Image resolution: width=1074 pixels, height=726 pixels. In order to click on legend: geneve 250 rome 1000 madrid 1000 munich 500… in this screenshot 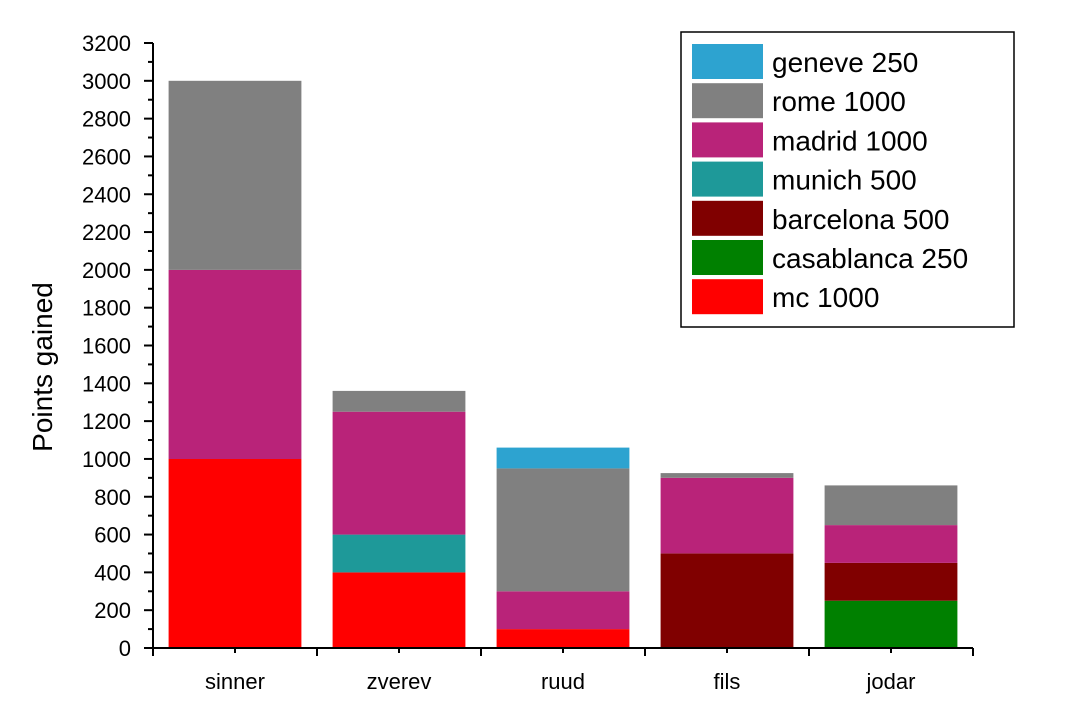, I will do `click(847, 179)`.